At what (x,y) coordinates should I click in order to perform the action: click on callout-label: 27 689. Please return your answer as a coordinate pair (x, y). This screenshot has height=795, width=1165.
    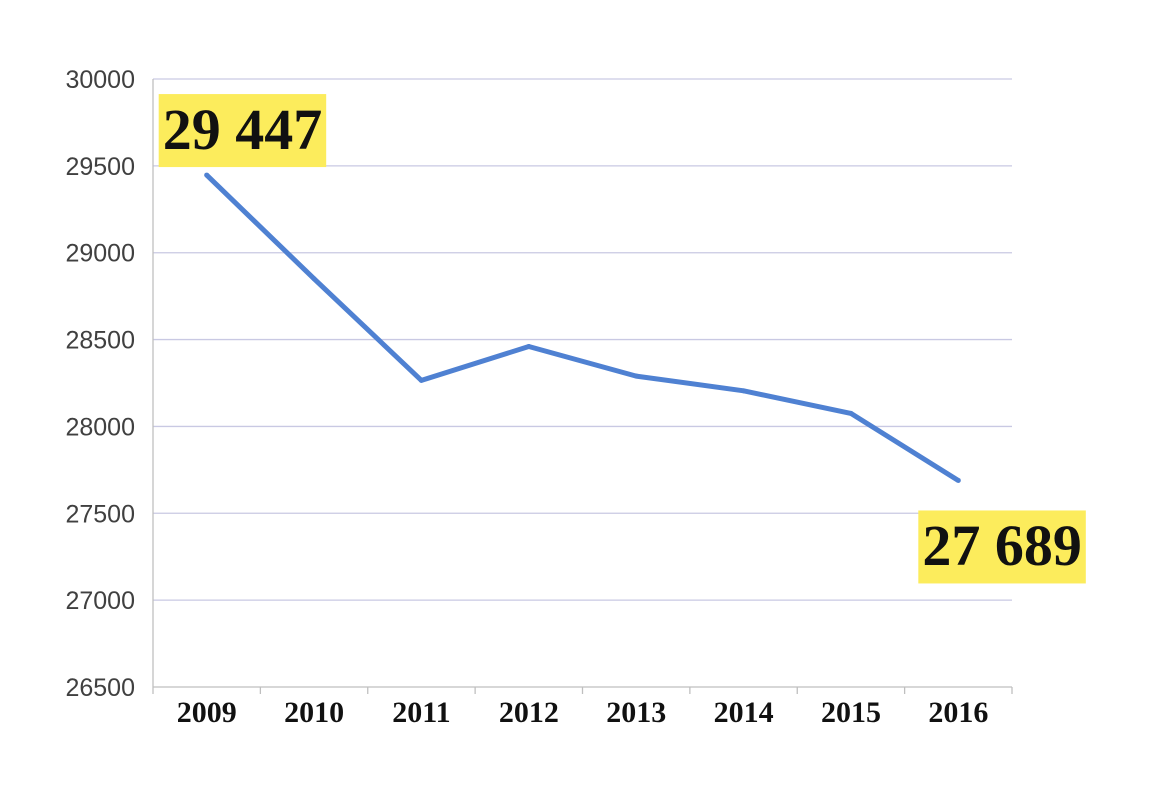
    Looking at the image, I should click on (1002, 545).